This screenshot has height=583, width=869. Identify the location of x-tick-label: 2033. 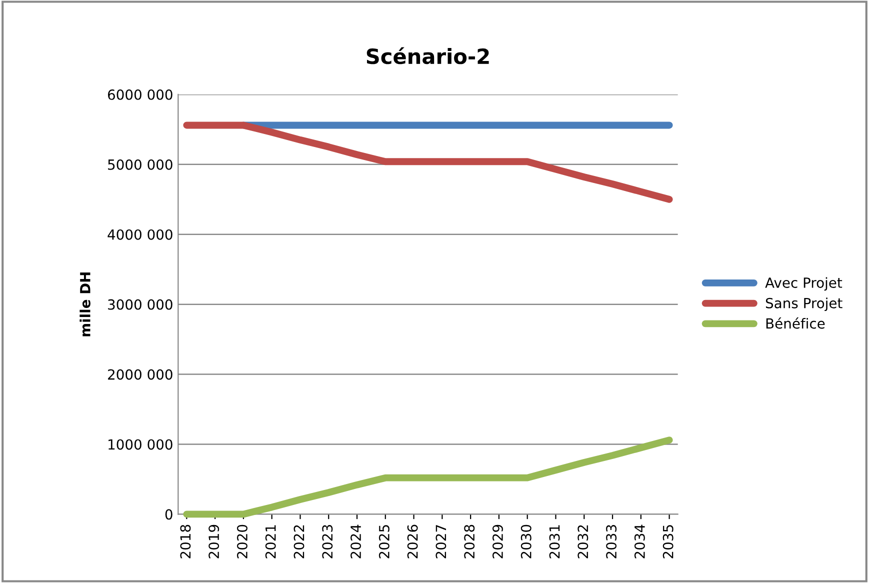
(611, 541).